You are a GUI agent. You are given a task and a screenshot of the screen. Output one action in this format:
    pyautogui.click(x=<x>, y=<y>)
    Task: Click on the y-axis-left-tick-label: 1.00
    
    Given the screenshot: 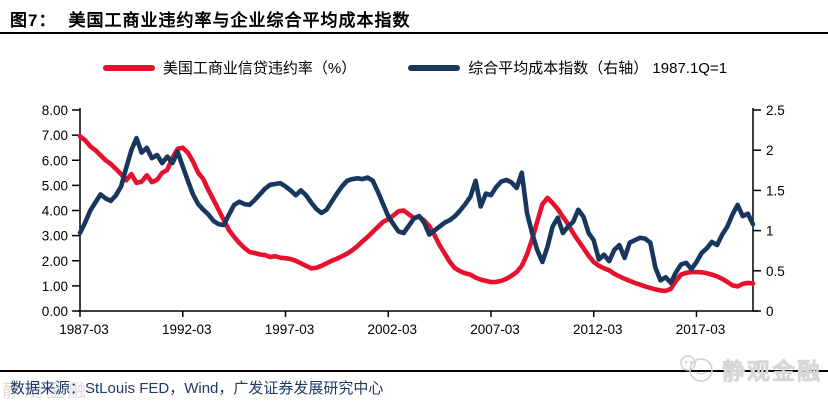 What is the action you would take?
    pyautogui.click(x=55, y=286)
    